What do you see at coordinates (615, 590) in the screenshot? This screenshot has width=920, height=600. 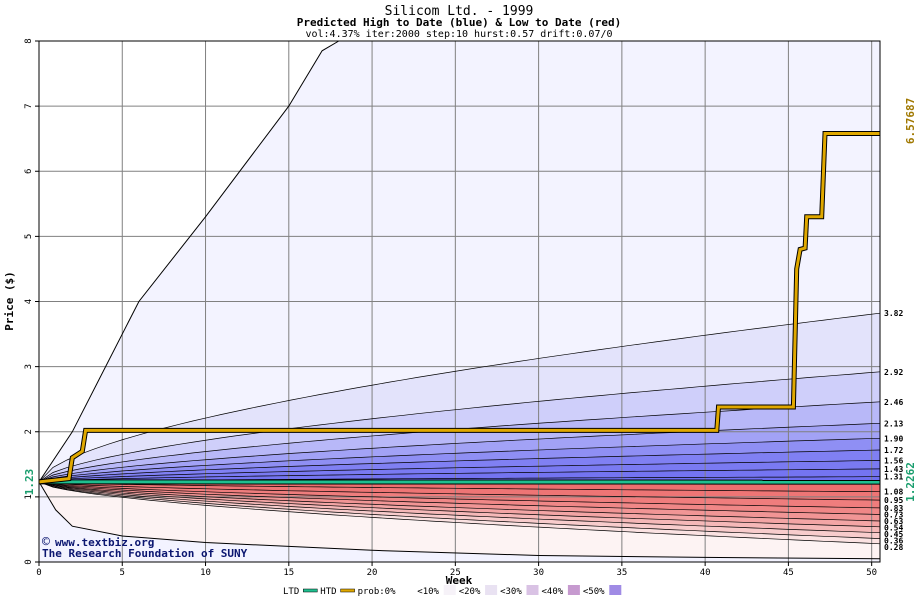 I see `legend-swatch-<50%` at bounding box center [615, 590].